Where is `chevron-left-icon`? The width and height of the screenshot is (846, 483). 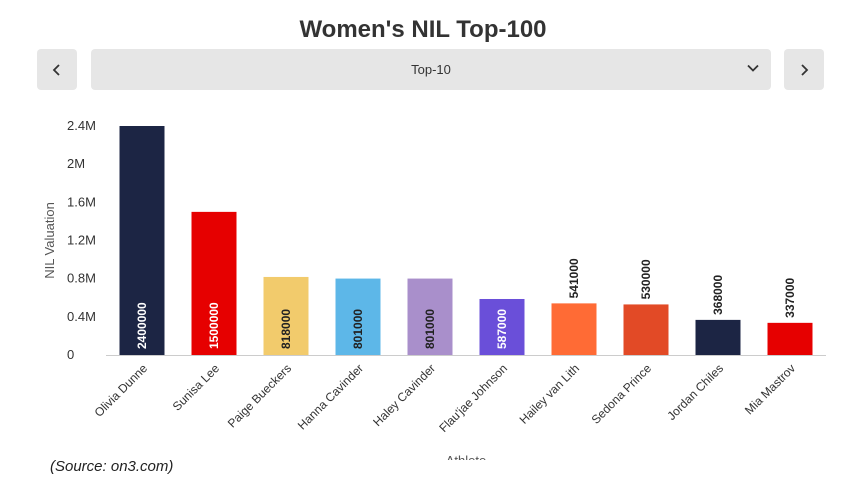
chevron-left-icon is located at coordinates (56, 69).